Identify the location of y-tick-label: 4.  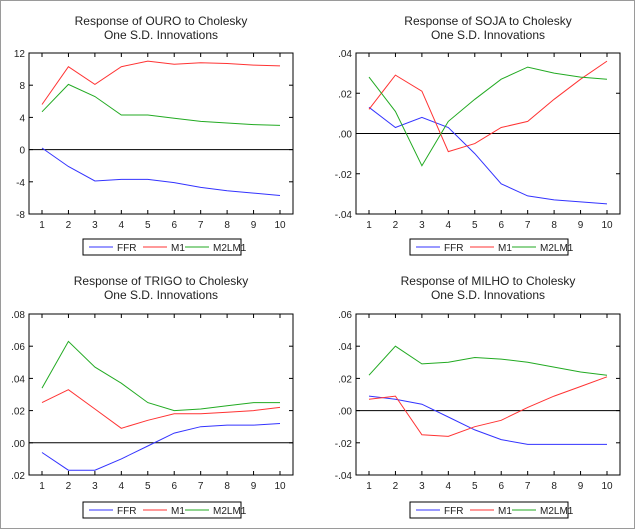
(22, 118).